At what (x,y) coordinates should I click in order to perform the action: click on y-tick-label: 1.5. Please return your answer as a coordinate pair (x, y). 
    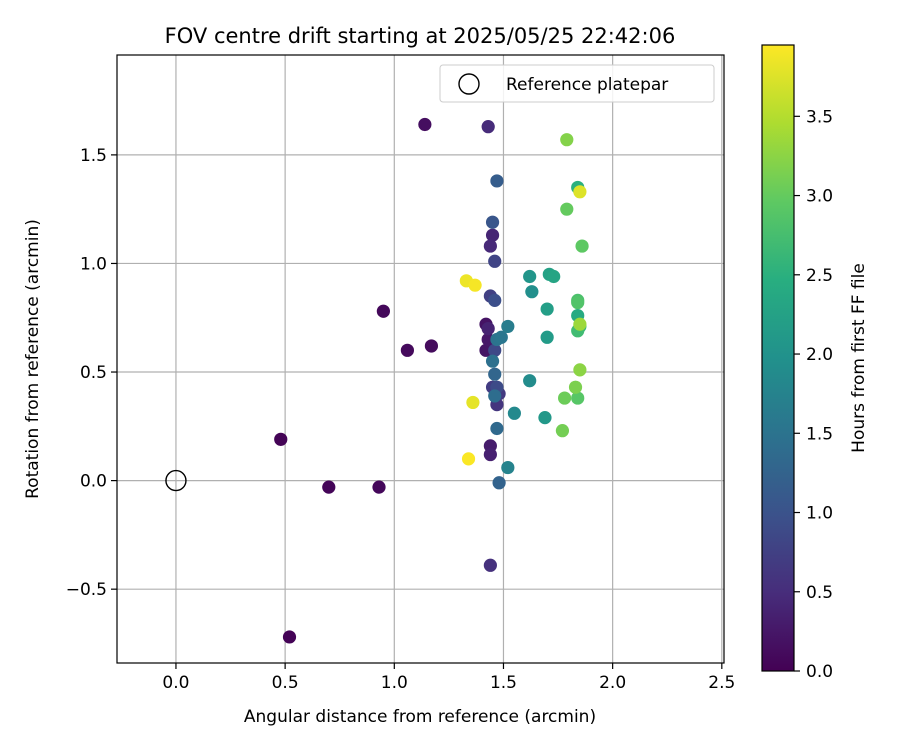
    Looking at the image, I should click on (93, 156).